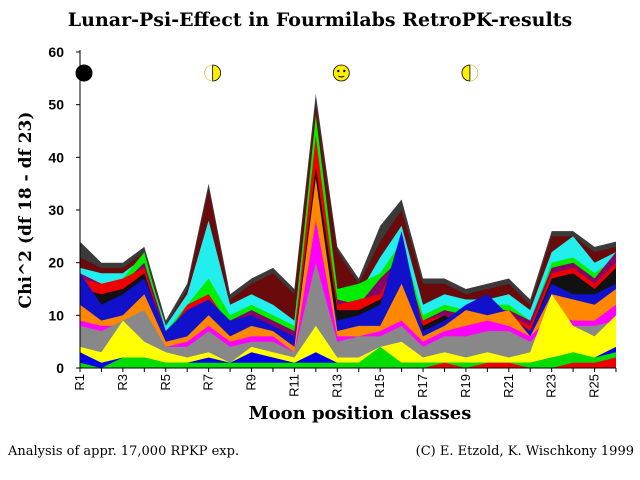 The width and height of the screenshot is (640, 480). I want to click on last-quarter-moon-outline, so click(474, 73).